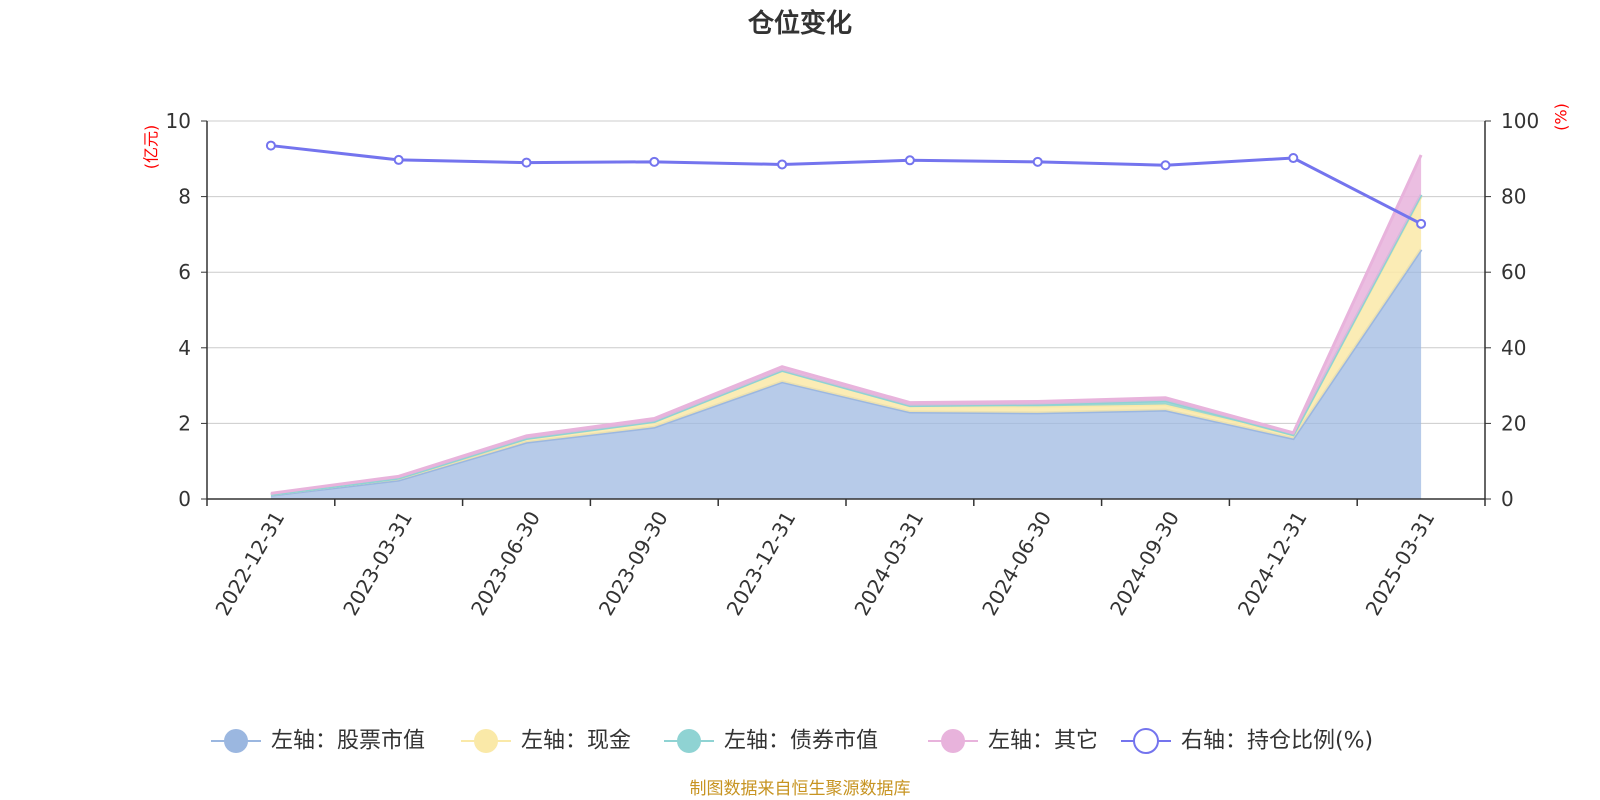 The height and width of the screenshot is (800, 1600). Describe the element at coordinates (689, 741) in the screenshot. I see `legend-marker-bond` at that location.